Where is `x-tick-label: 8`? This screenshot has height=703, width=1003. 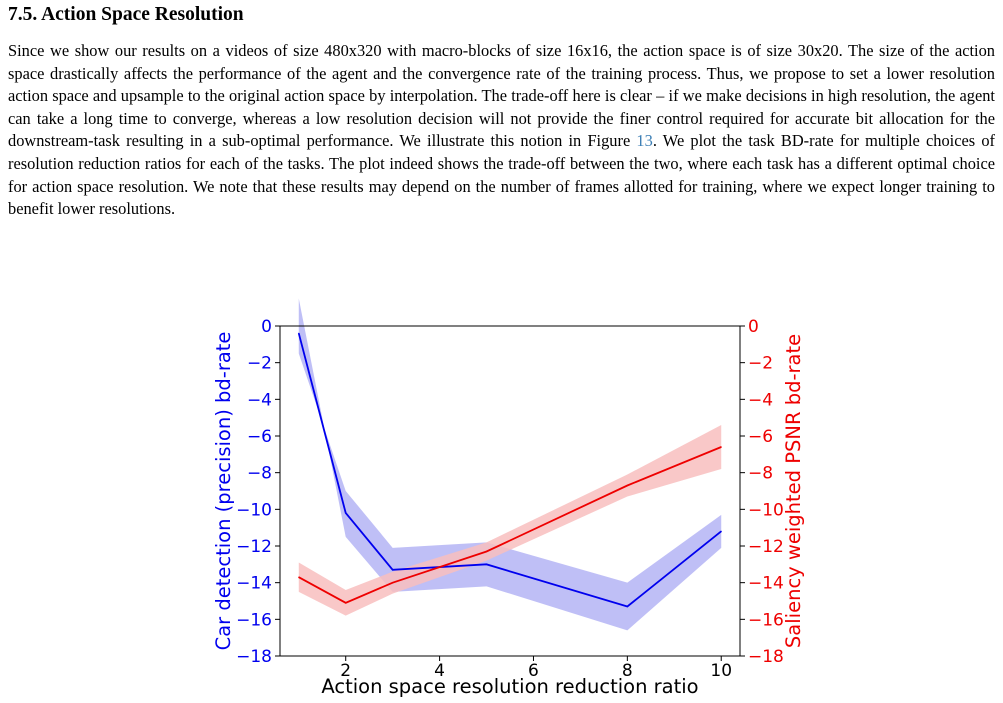
x-tick-label: 8 is located at coordinates (627, 671).